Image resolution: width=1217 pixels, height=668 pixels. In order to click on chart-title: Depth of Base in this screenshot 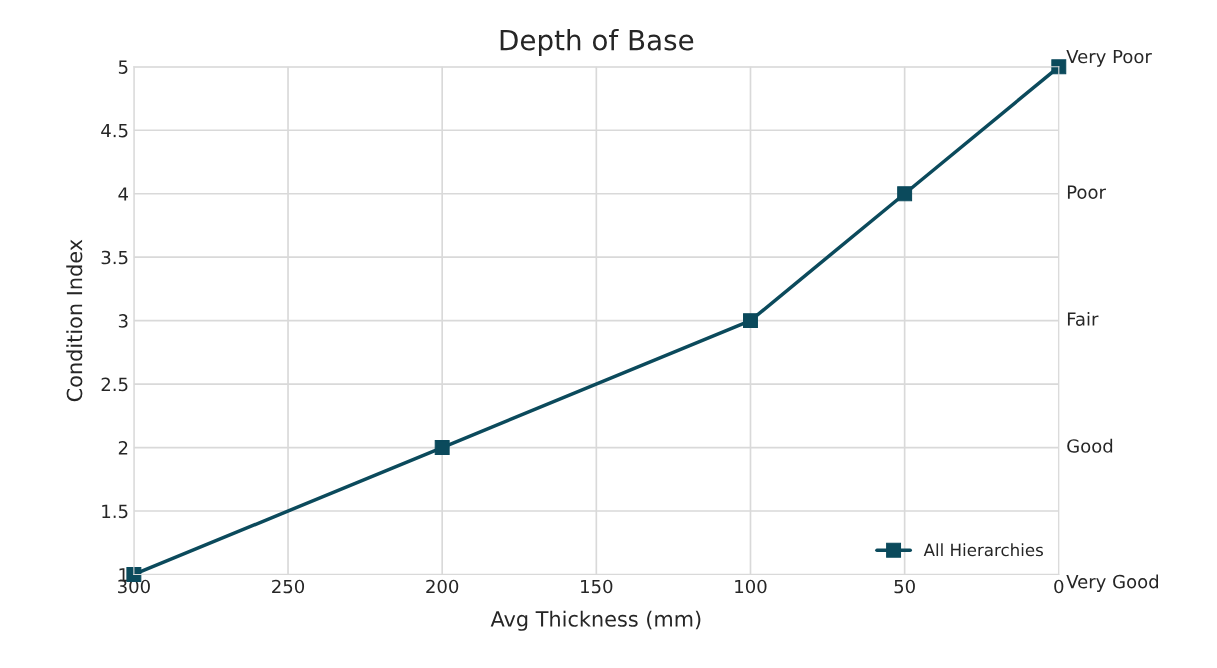, I will do `click(597, 42)`.